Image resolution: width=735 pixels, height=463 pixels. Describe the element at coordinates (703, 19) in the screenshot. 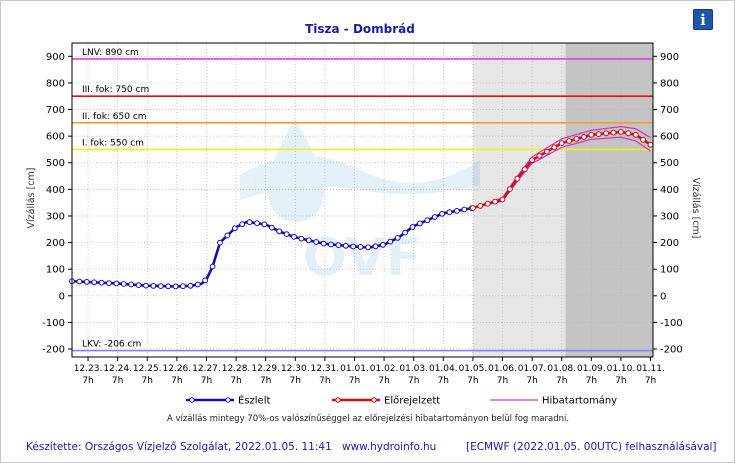

I see `info-button: i` at that location.